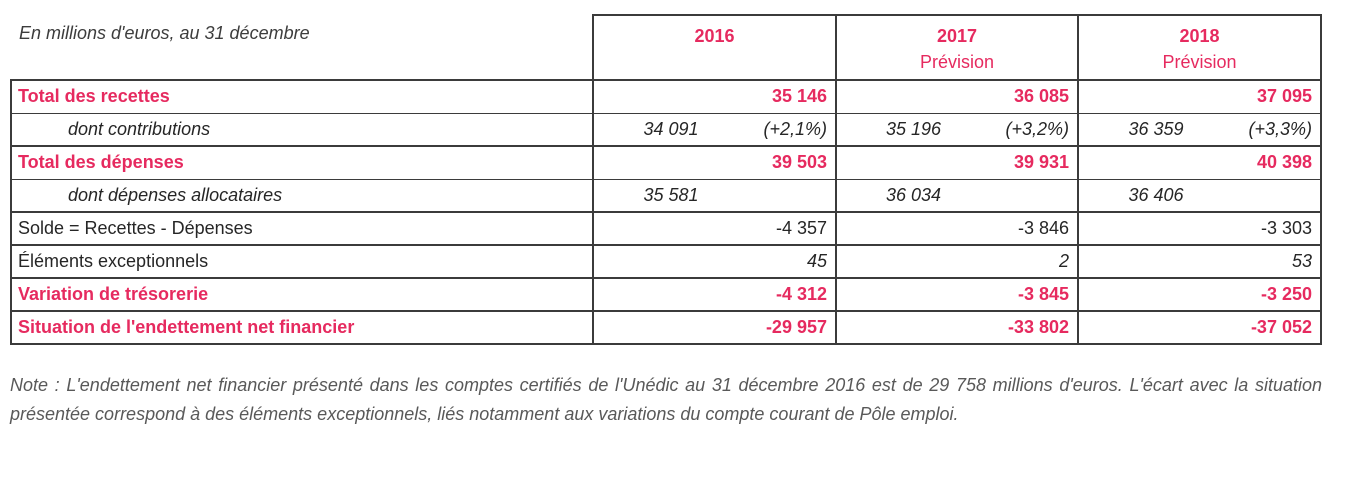 The height and width of the screenshot is (486, 1363). Describe the element at coordinates (302, 162) in the screenshot. I see `row-label: Total des dépenses` at that location.